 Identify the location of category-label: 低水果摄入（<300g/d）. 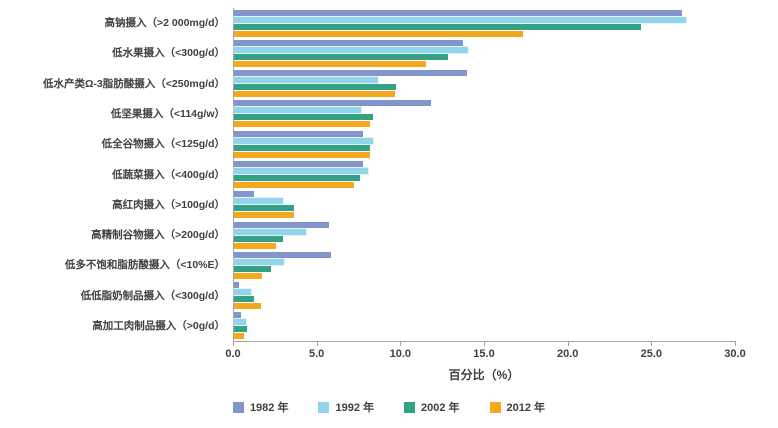
(168, 53).